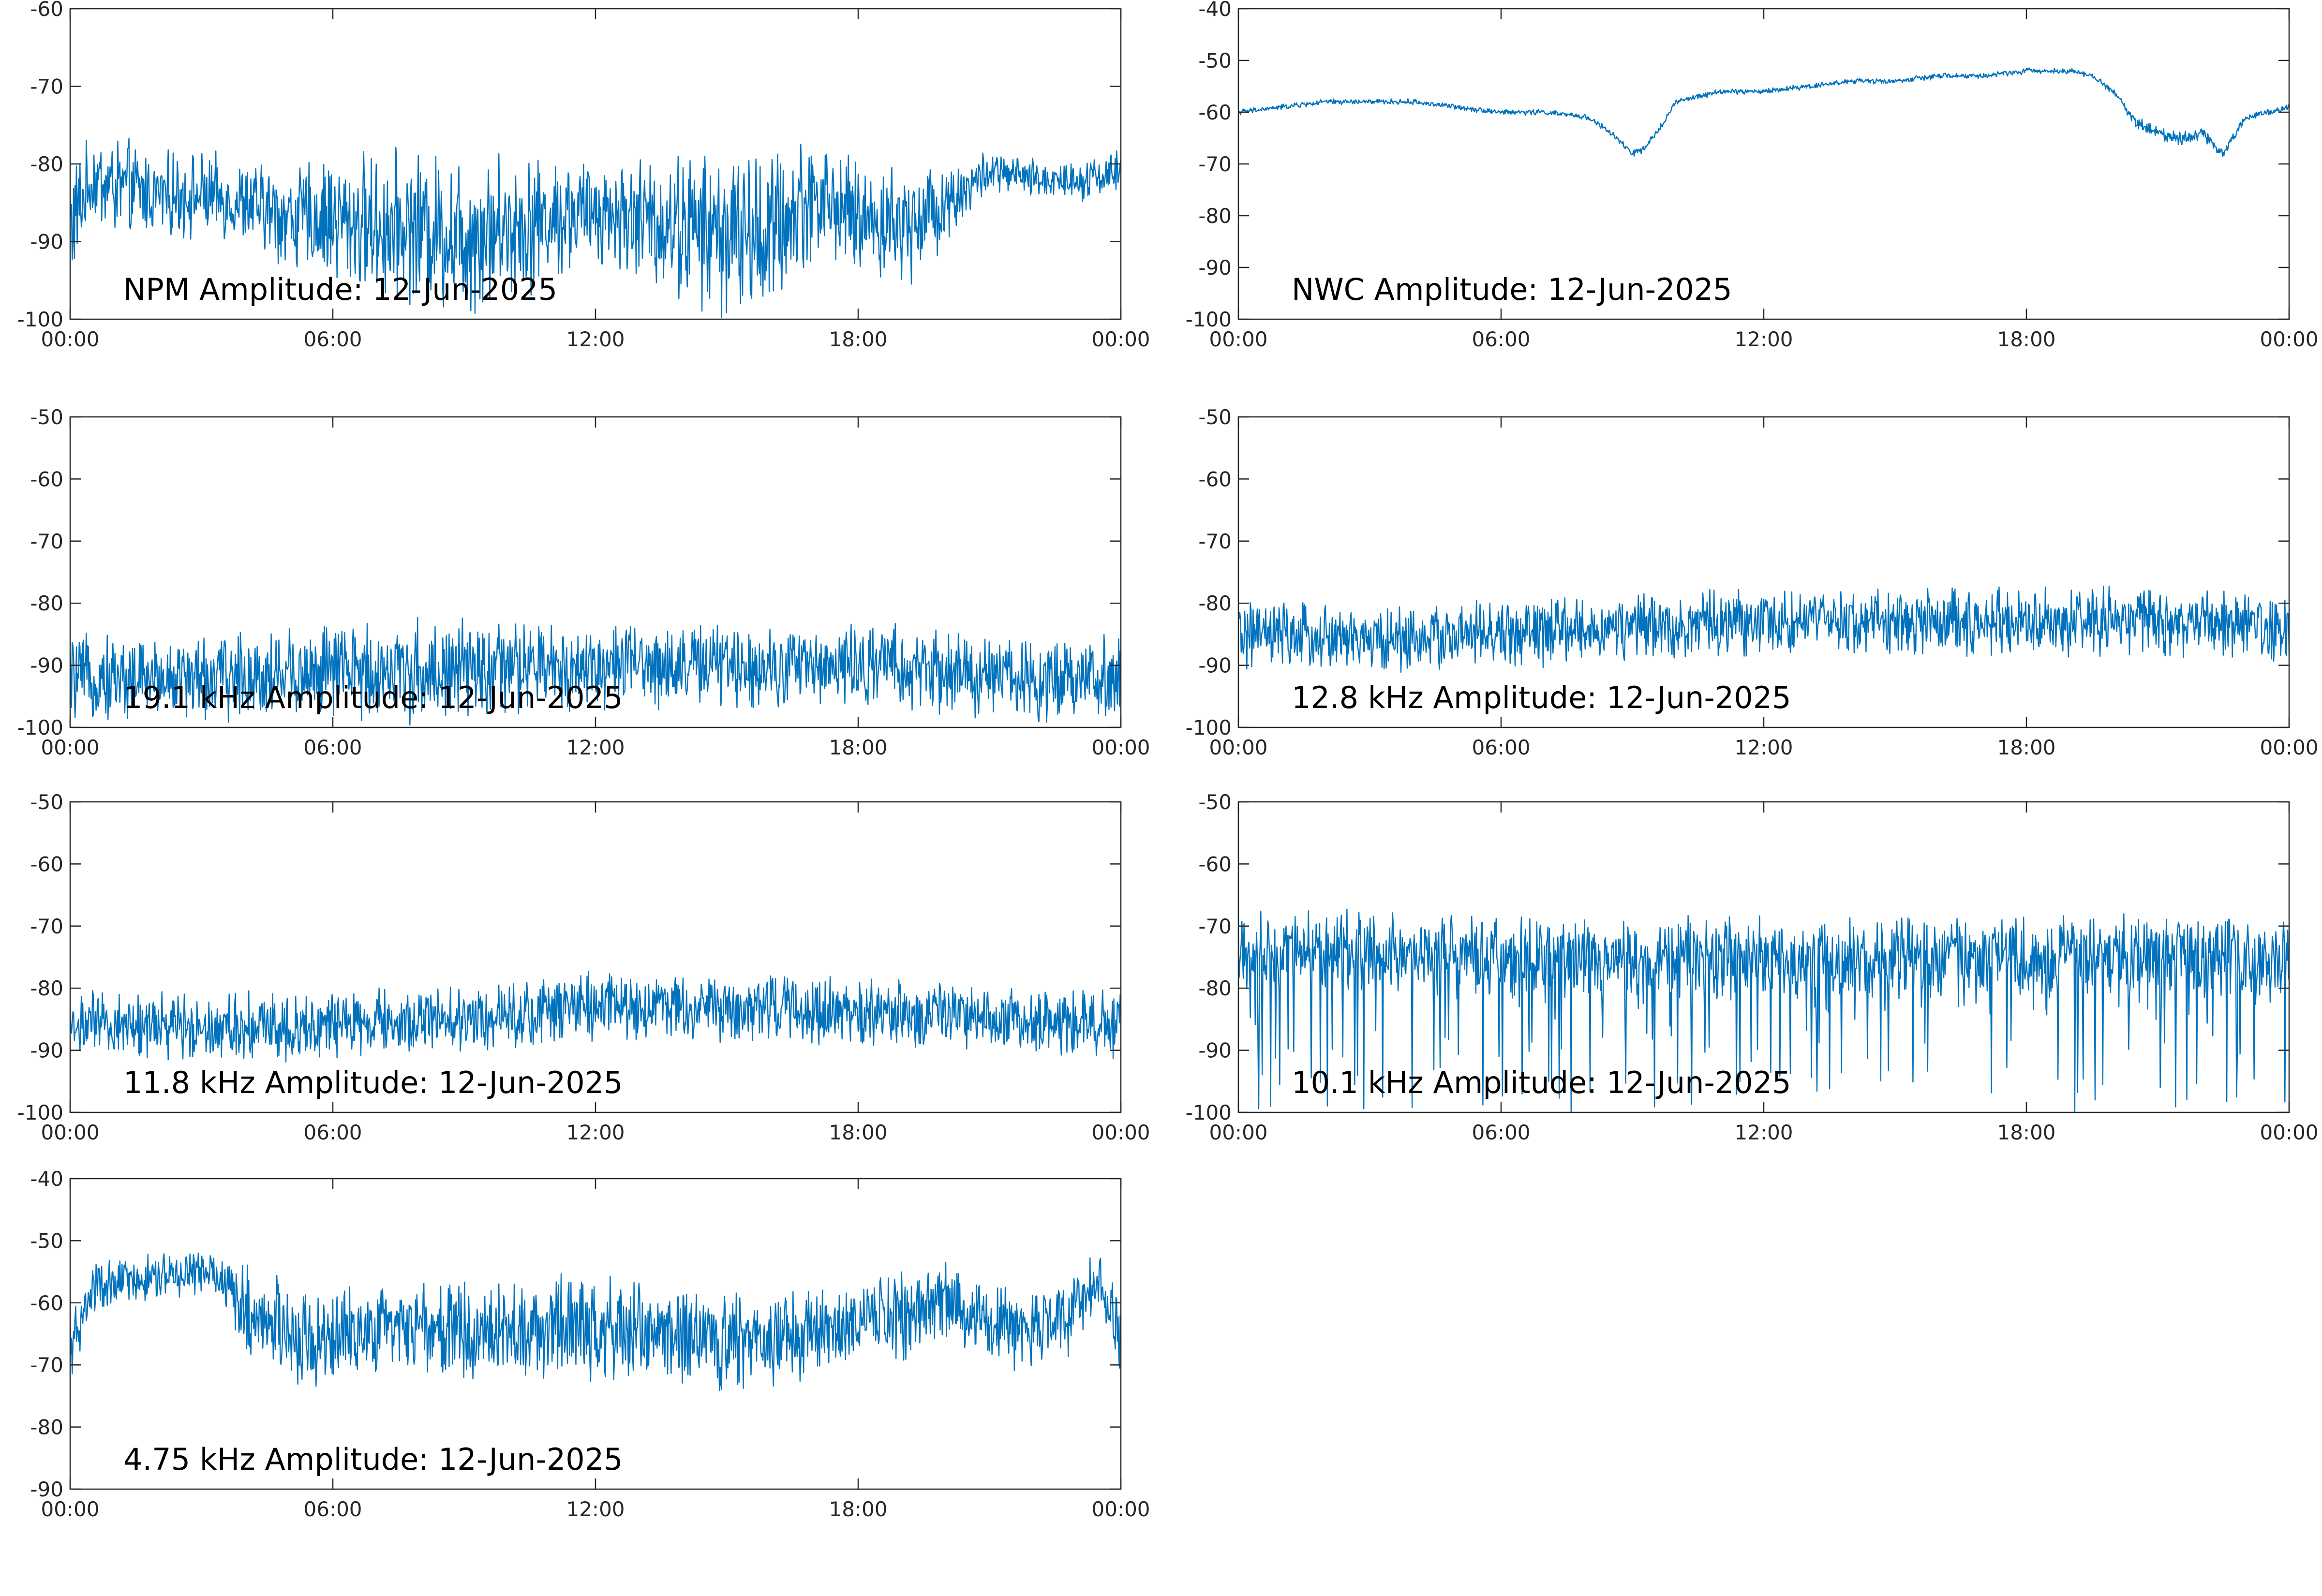 This screenshot has width=2322, height=1596. Describe the element at coordinates (373, 697) in the screenshot. I see `panel-title: 19.1 kHz Amplitude: 12-Jun-2025` at that location.